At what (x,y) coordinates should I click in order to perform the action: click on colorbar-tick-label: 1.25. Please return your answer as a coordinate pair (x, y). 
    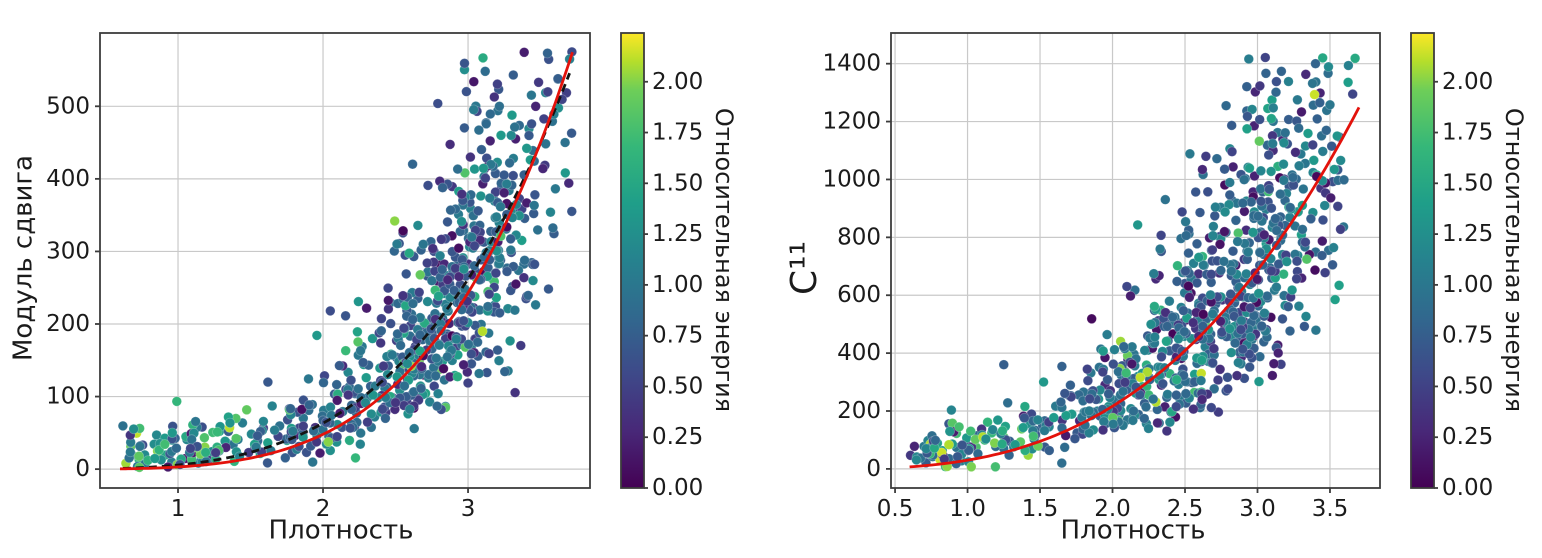
    Looking at the image, I should click on (1467, 234).